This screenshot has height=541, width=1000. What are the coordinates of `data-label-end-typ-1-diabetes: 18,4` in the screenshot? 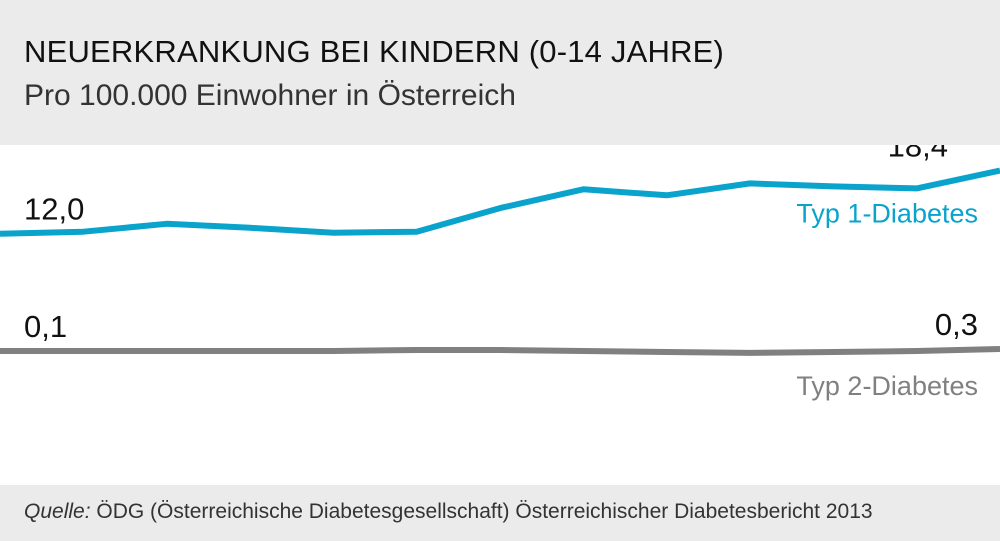 It's located at (918, 154).